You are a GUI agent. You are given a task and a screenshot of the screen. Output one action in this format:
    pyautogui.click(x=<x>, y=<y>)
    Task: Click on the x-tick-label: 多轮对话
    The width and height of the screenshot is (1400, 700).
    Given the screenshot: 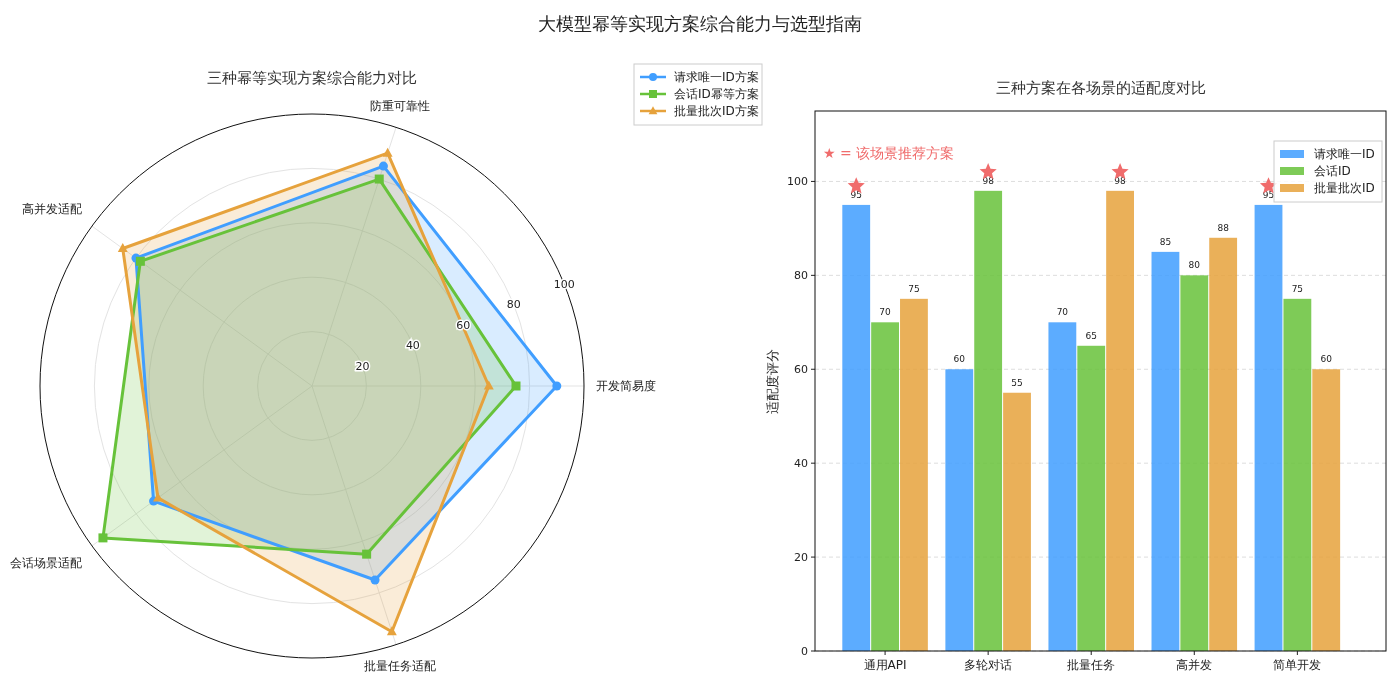 What is the action you would take?
    pyautogui.click(x=988, y=665)
    